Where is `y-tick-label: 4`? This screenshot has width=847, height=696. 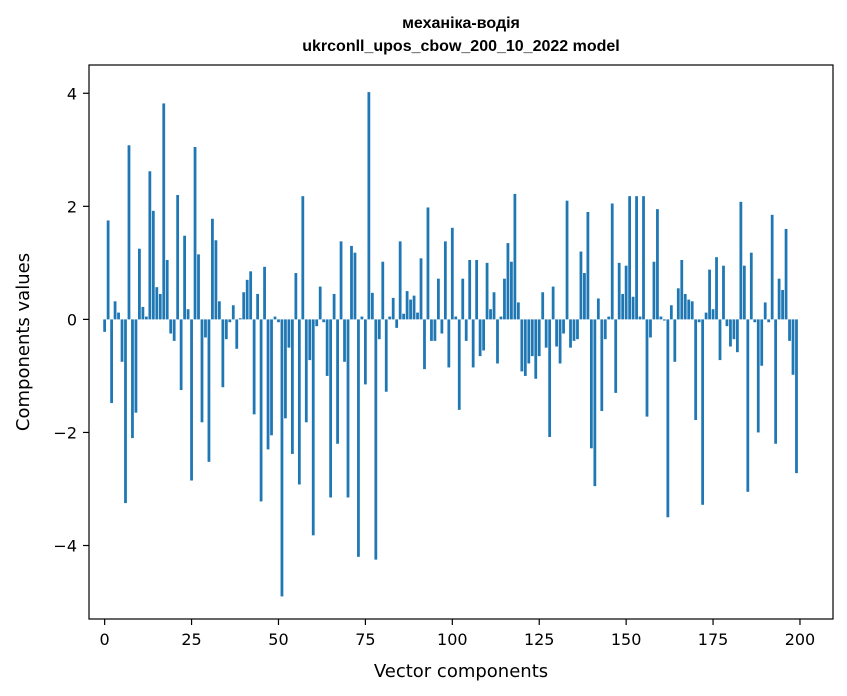
y-tick-label: 4 is located at coordinates (72, 93).